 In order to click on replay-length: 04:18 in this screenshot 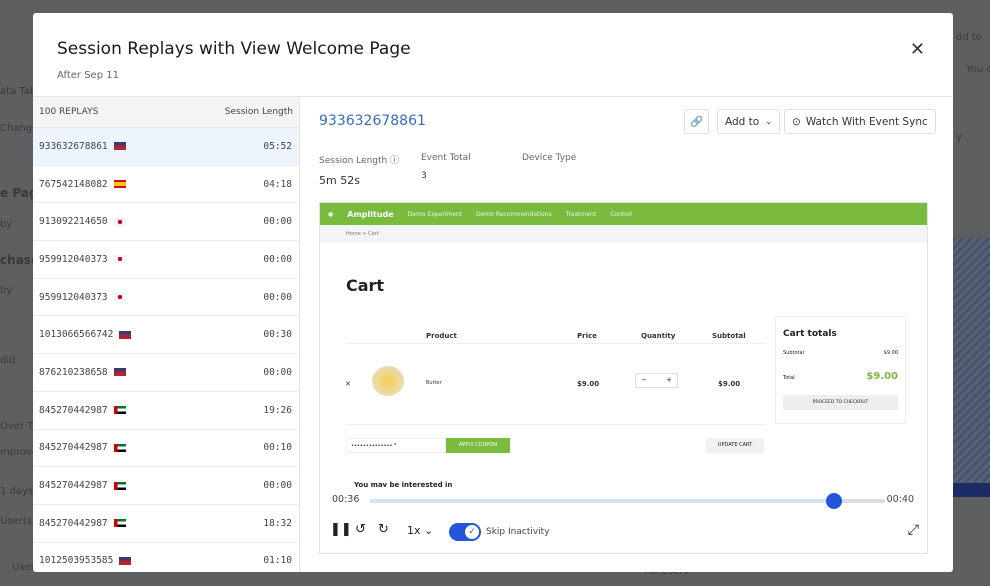, I will do `click(277, 184)`.